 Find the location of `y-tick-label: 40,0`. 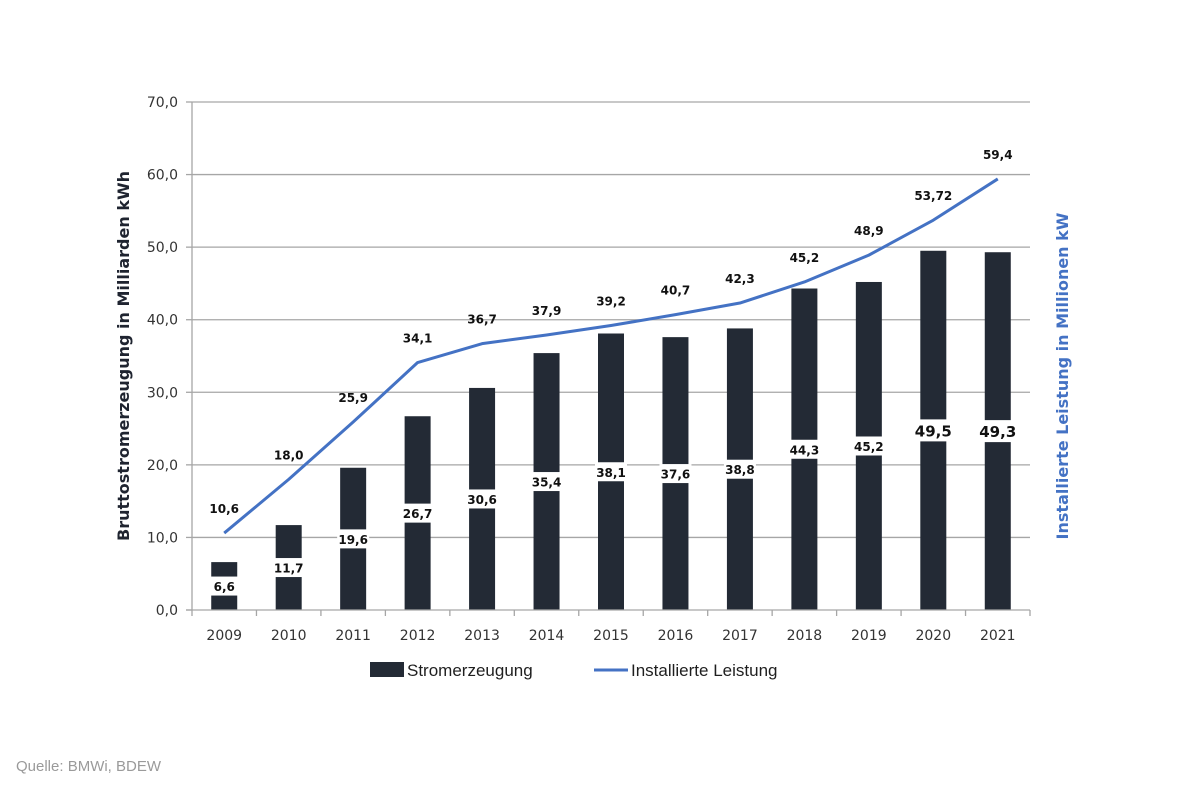

y-tick-label: 40,0 is located at coordinates (162, 321).